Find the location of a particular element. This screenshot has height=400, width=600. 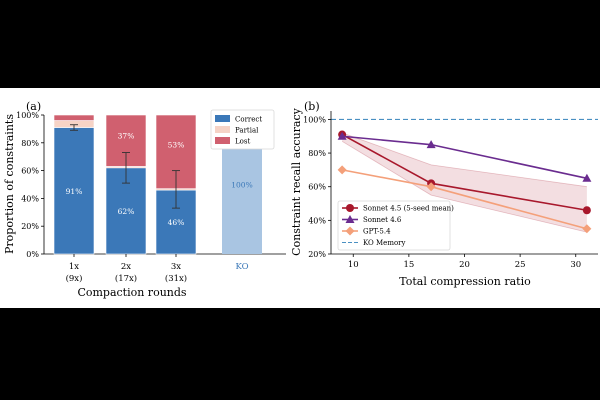

panel-a-x-tick-label: KO is located at coordinates (241, 267).